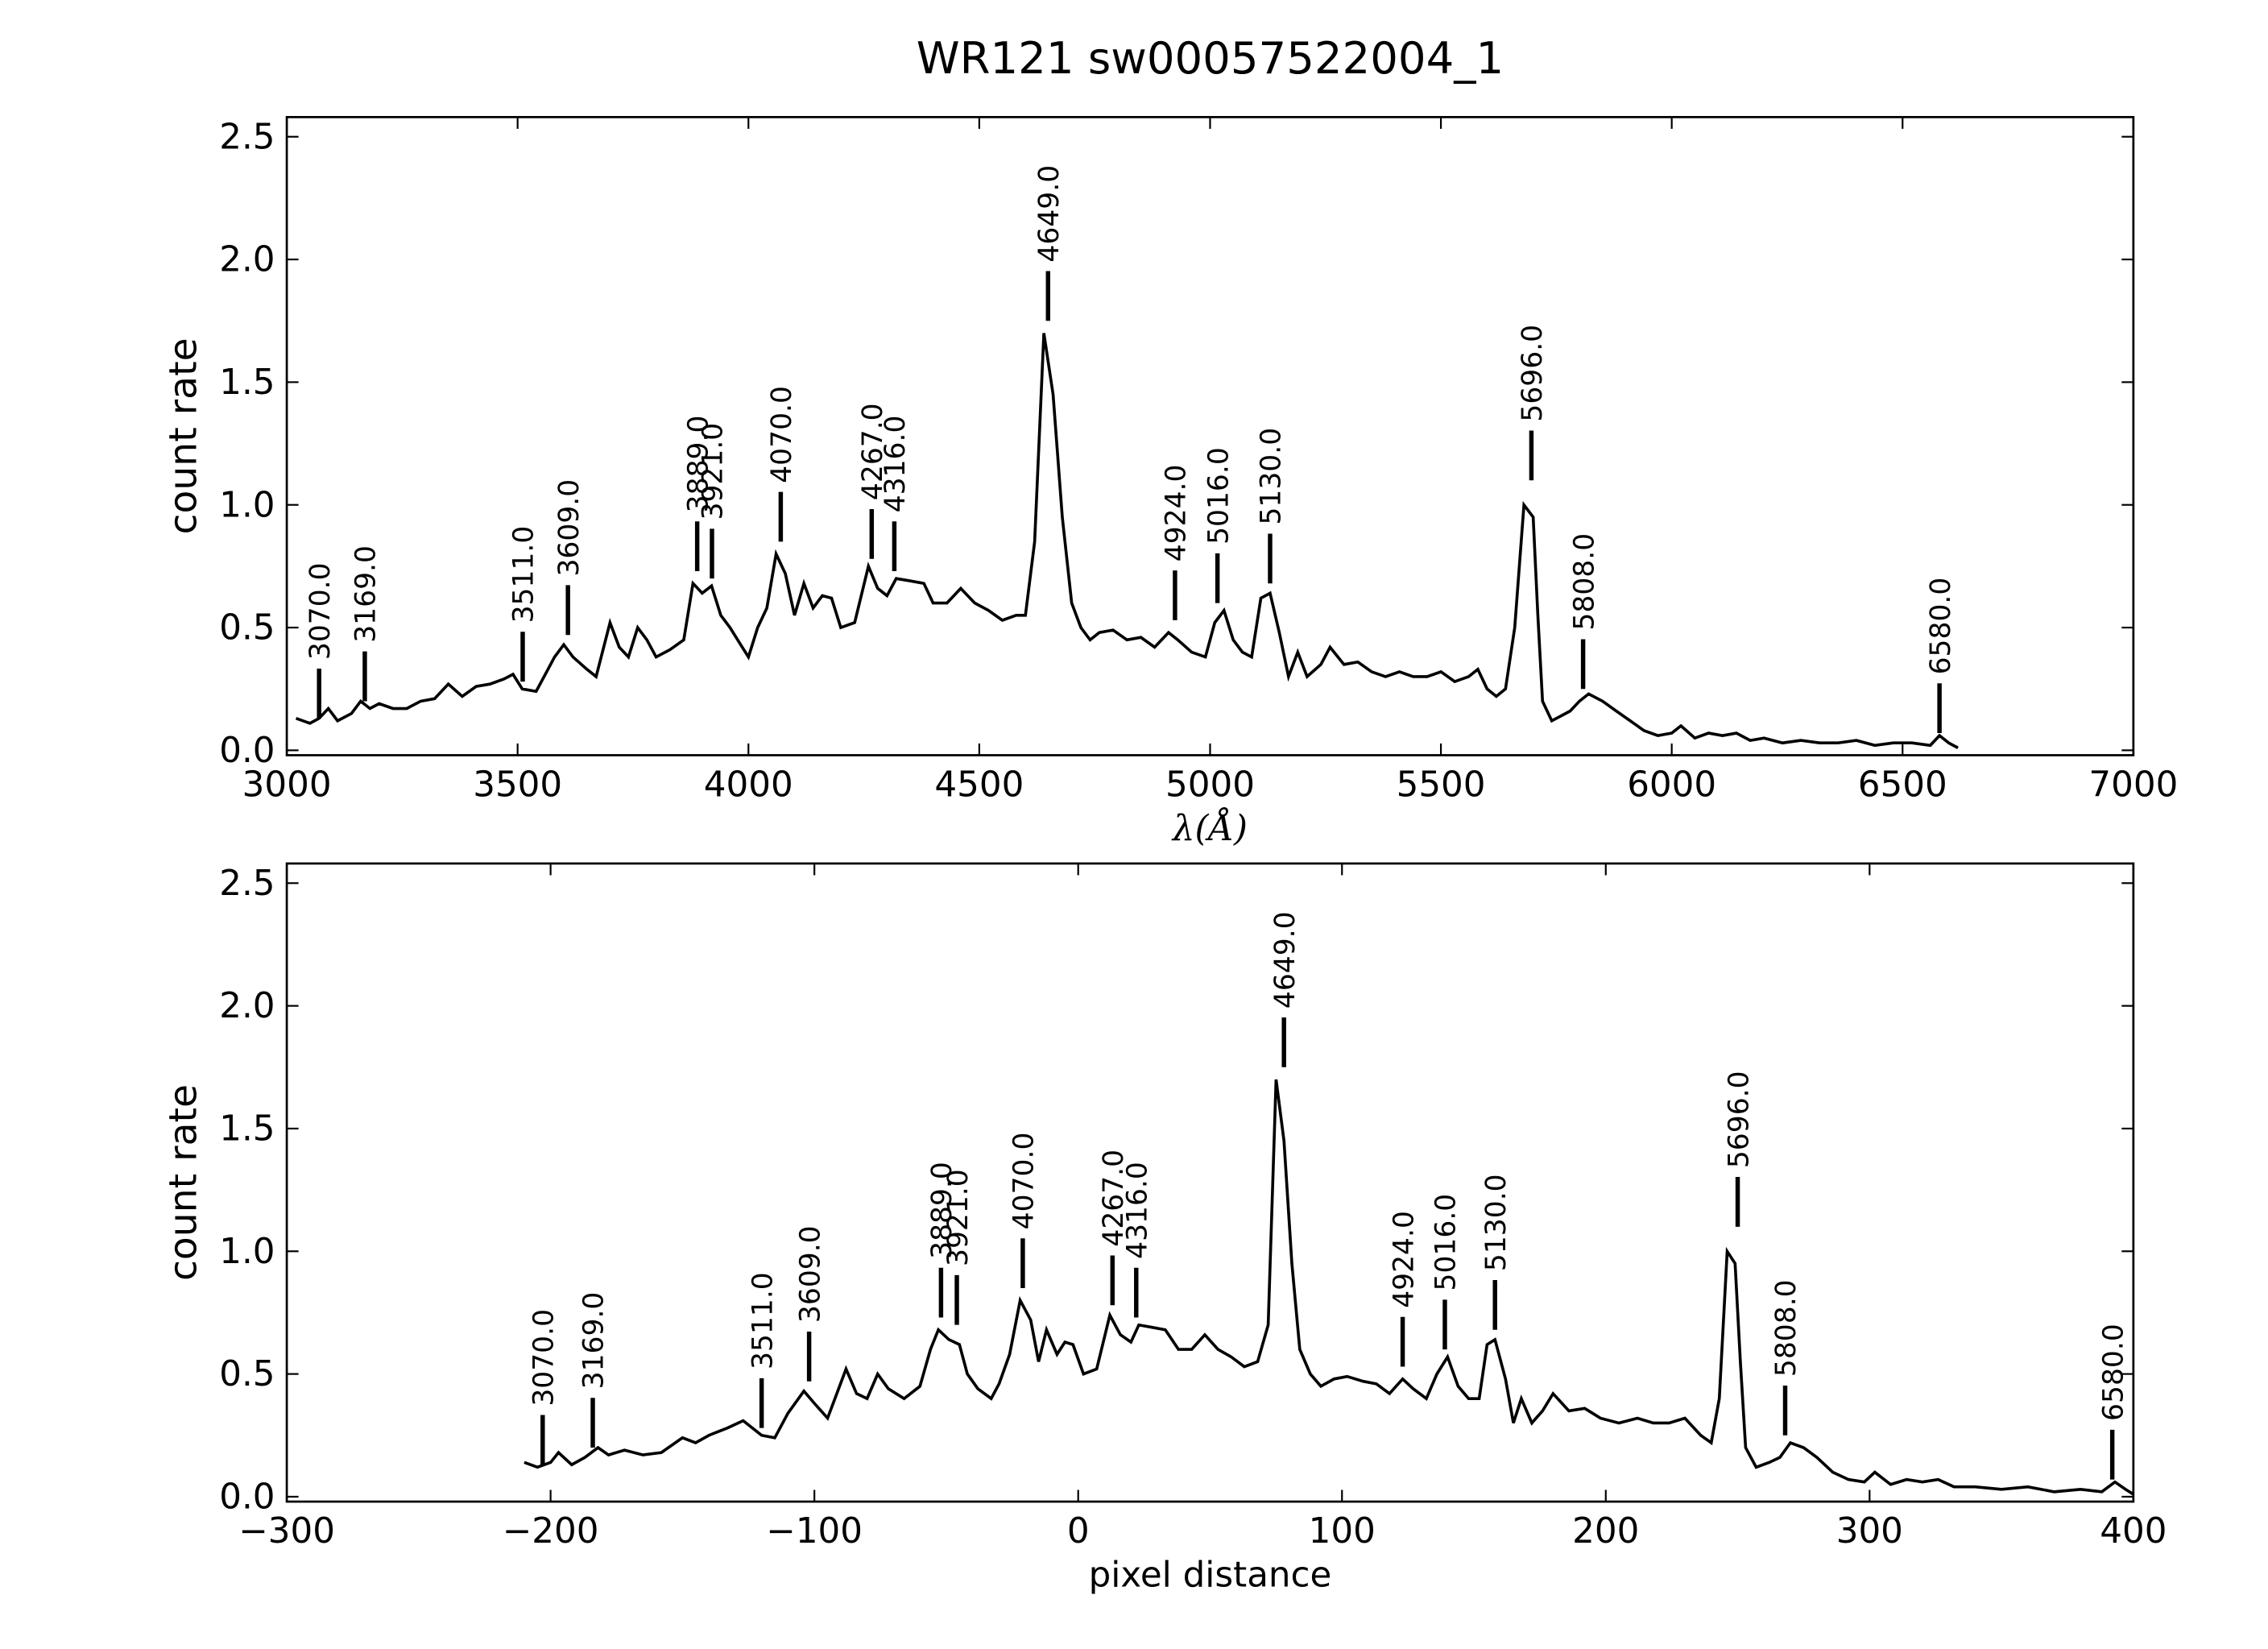 The height and width of the screenshot is (1649, 2268). I want to click on x-tick-label: 5500, so click(1441, 784).